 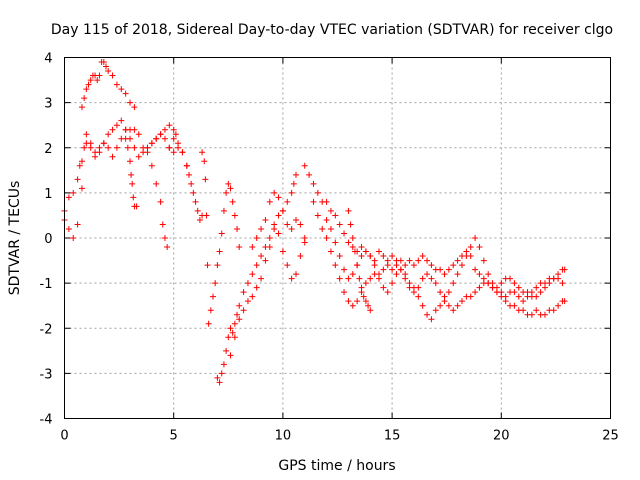 What do you see at coordinates (46, 329) in the screenshot?
I see `y-tick-label: -2` at bounding box center [46, 329].